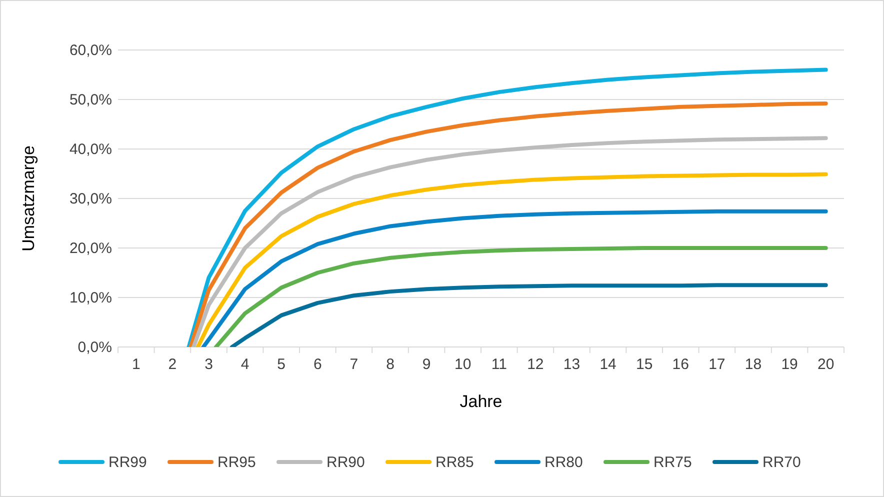 The image size is (884, 497). Describe the element at coordinates (717, 364) in the screenshot. I see `x-tick-label: 17` at that location.